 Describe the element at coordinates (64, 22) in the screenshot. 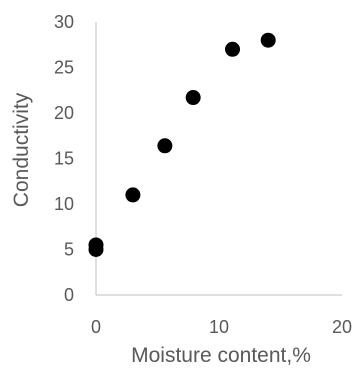

I see `y-tick-label: 30` at that location.